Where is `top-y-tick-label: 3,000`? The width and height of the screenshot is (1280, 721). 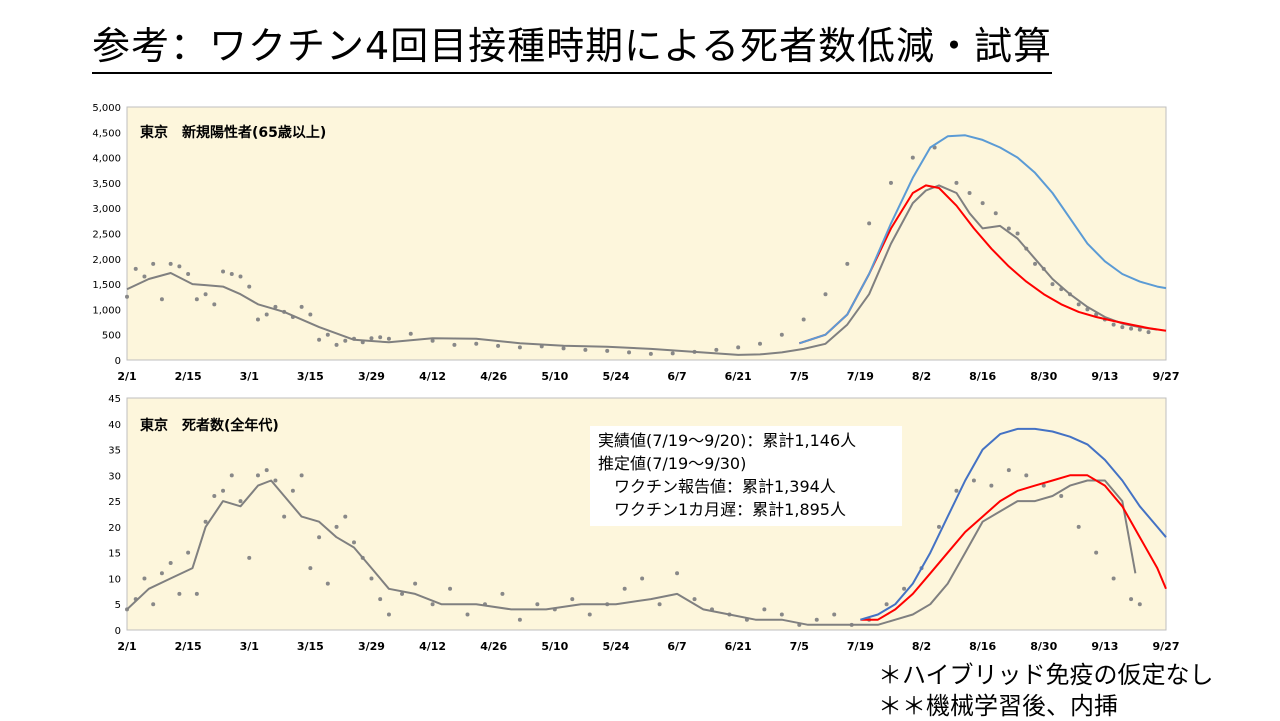 top-y-tick-label: 3,000 is located at coordinates (106, 209).